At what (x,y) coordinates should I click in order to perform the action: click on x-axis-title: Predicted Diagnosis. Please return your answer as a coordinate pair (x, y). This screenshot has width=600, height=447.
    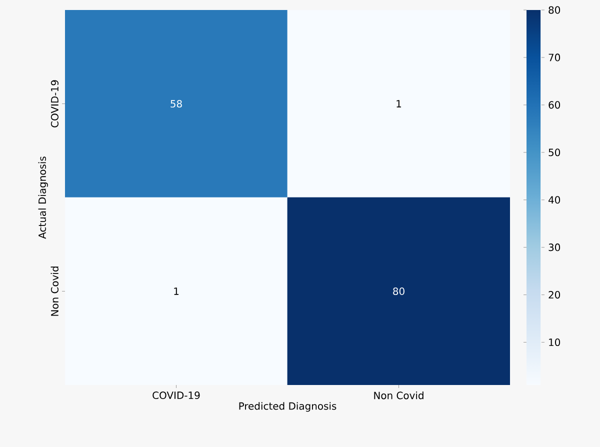
    Looking at the image, I should click on (287, 407).